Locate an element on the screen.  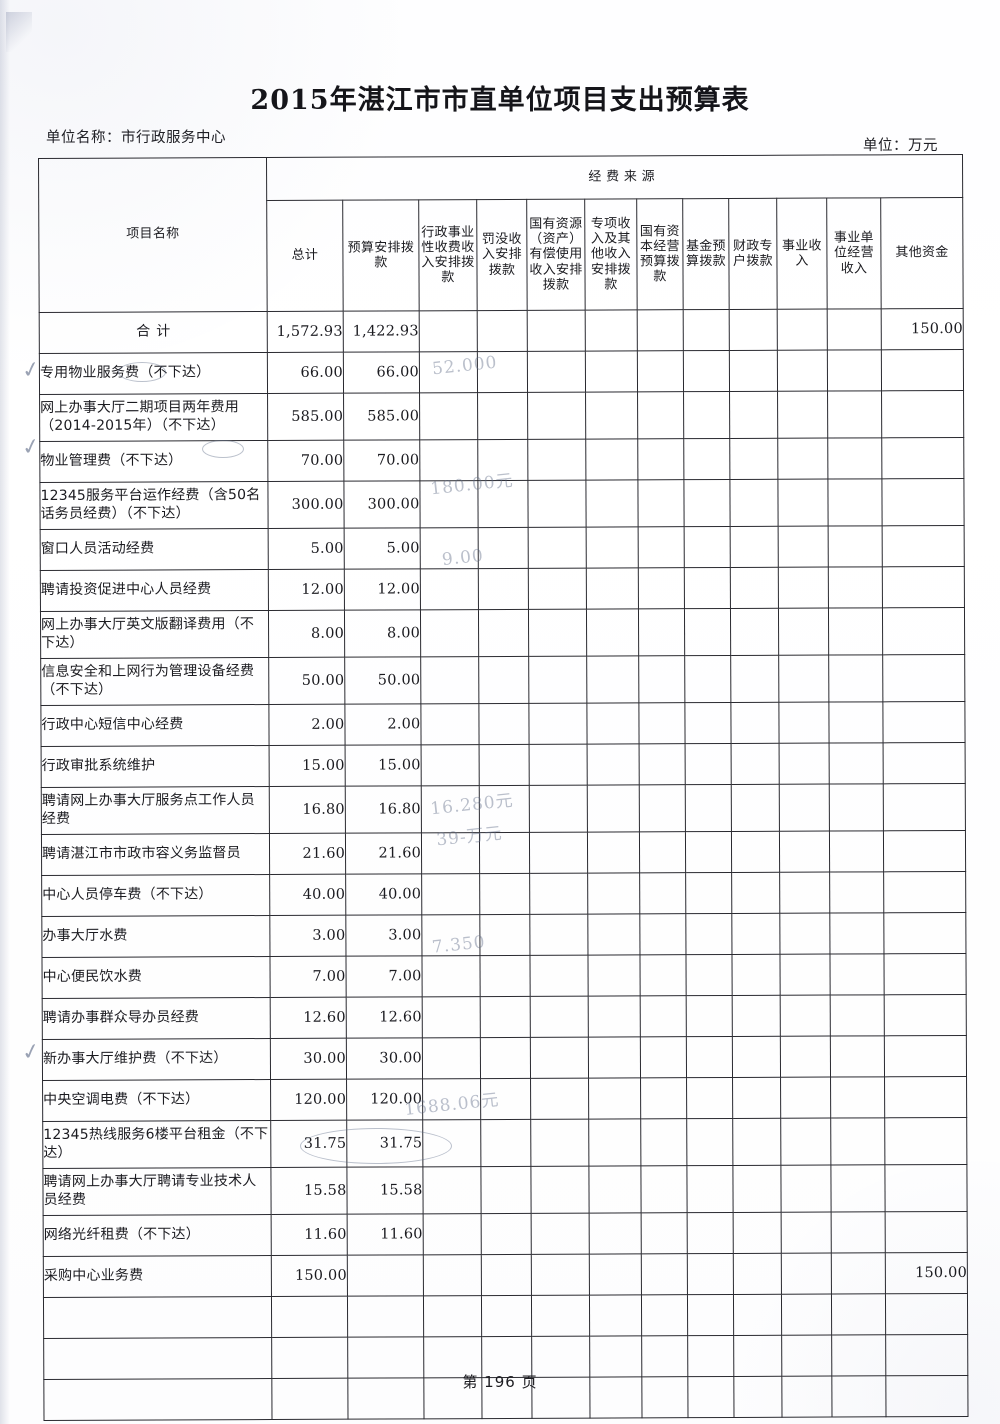
cell-budget: 16.80 is located at coordinates (383, 809).